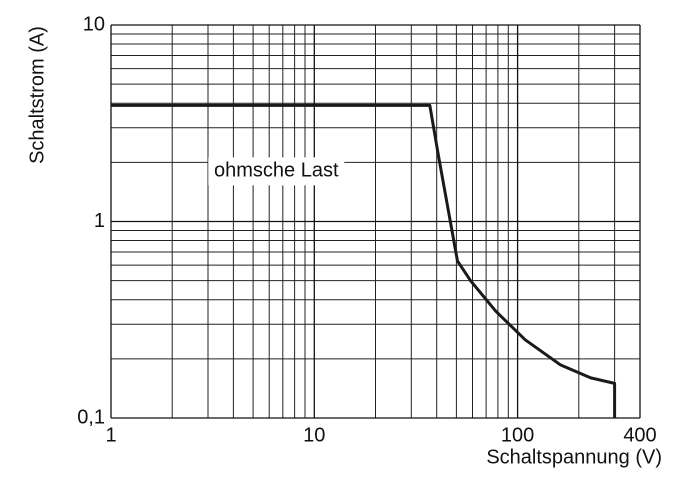  What do you see at coordinates (99, 221) in the screenshot?
I see `y-tick-label: 1` at bounding box center [99, 221].